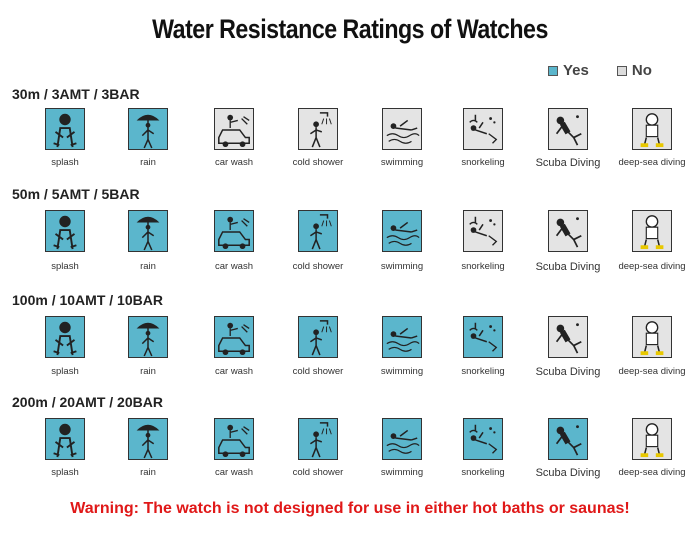 This screenshot has height=552, width=700. Describe the element at coordinates (350, 29) in the screenshot. I see `page-title: Water Resistance Ratings of Watches` at that location.